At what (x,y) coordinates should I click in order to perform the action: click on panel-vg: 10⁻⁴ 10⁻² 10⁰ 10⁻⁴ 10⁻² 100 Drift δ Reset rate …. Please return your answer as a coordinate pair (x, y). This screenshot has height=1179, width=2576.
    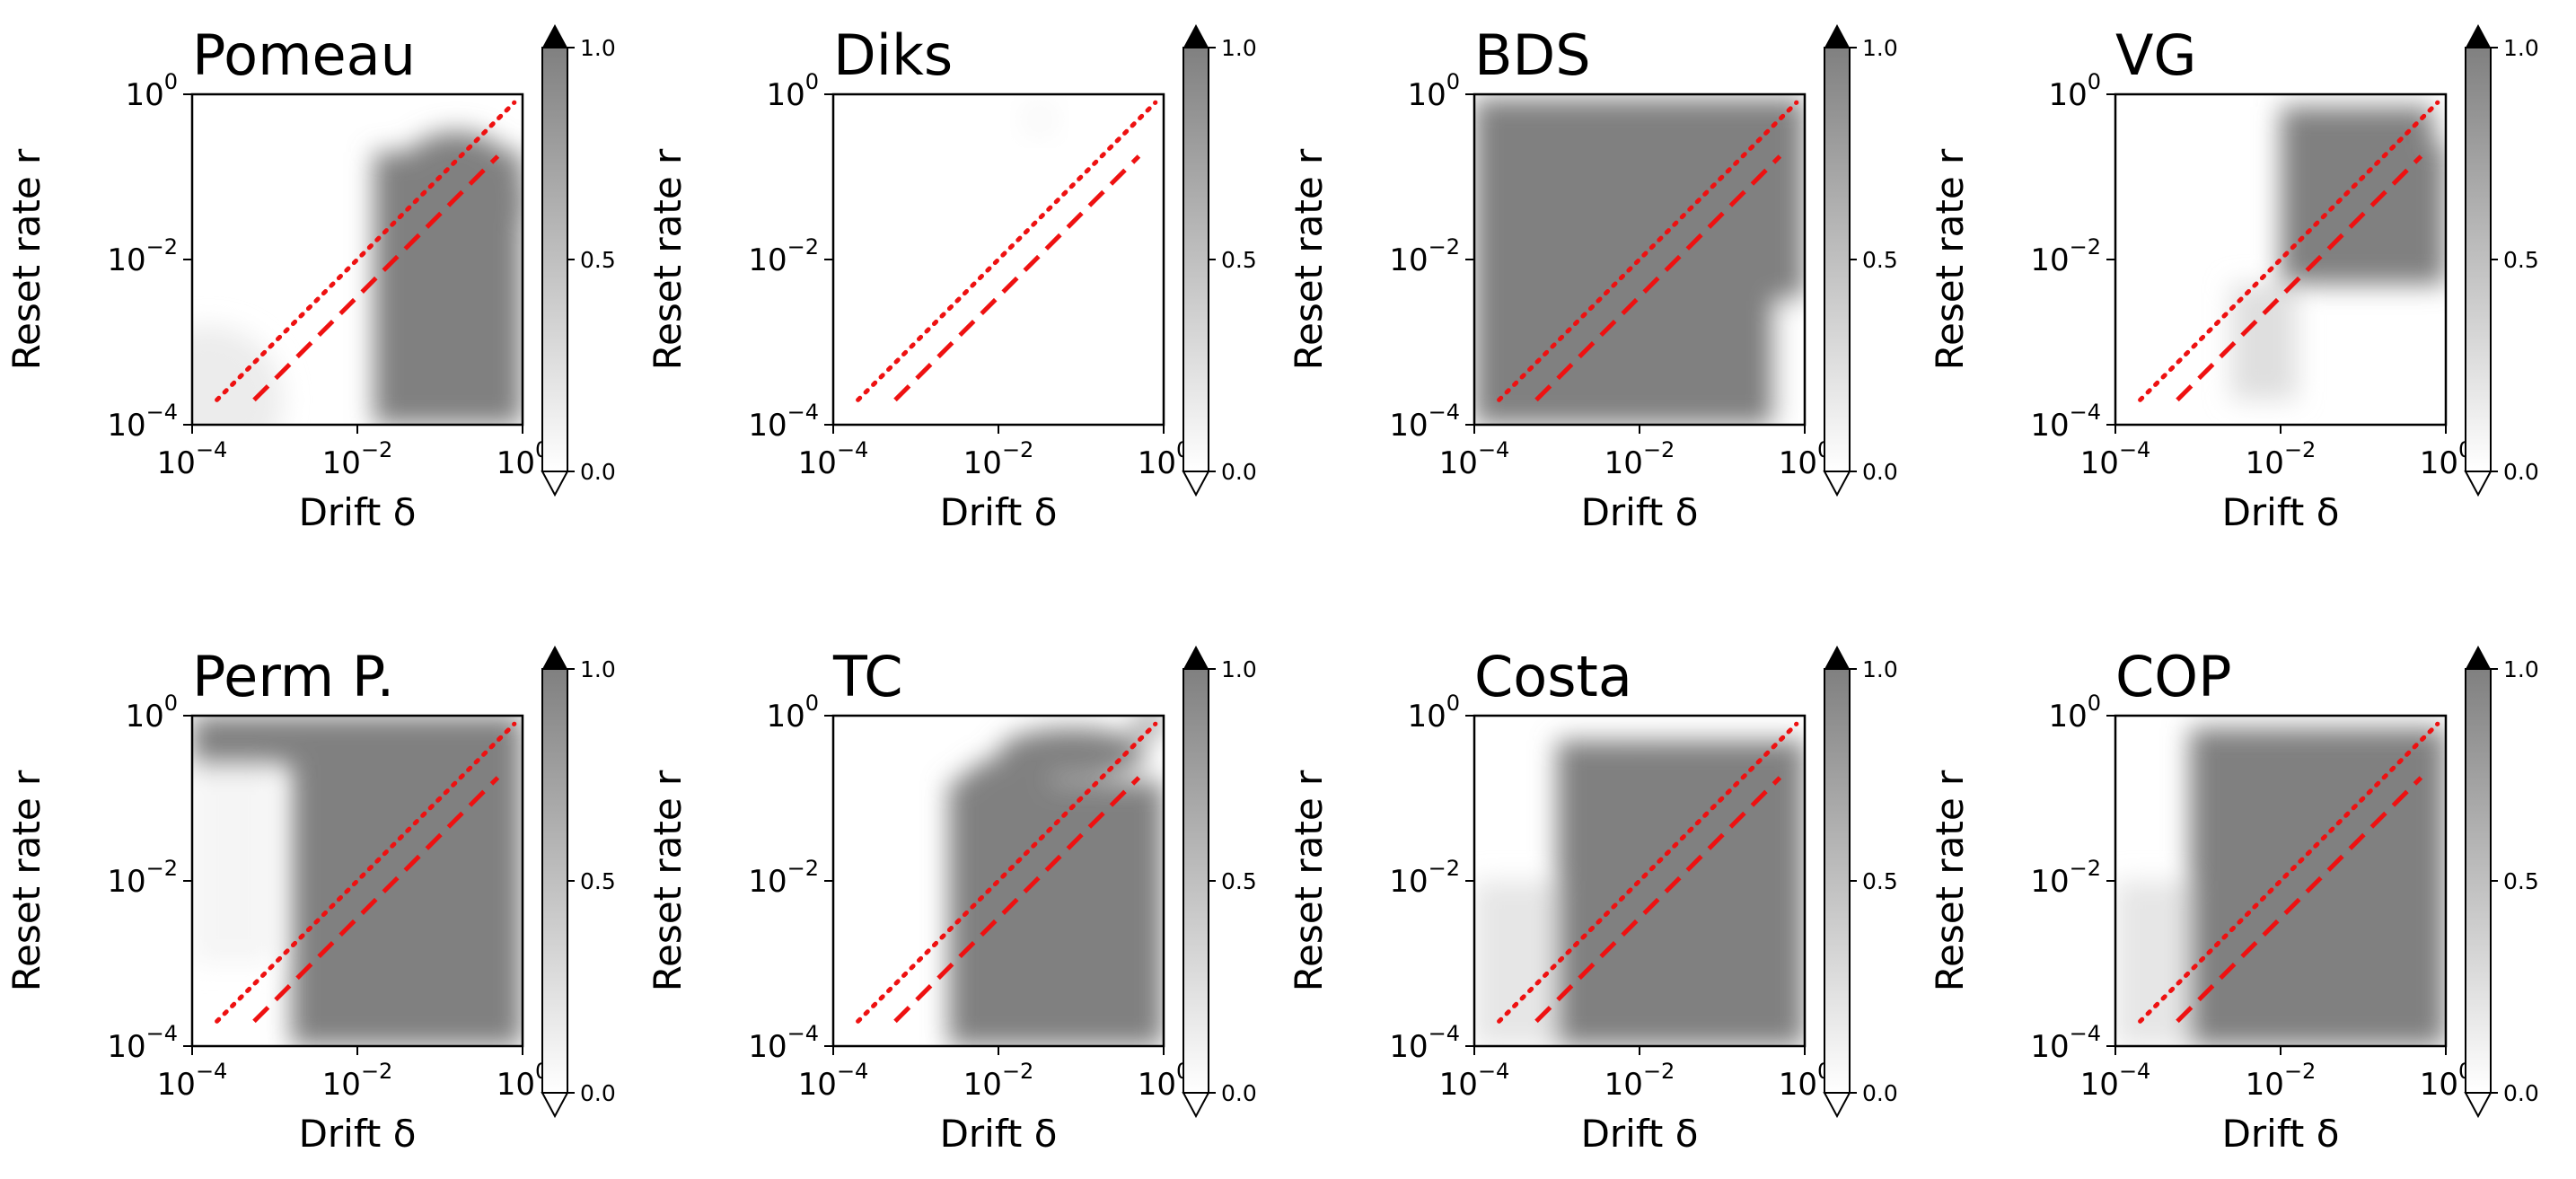
    Looking at the image, I should click on (2233, 278).